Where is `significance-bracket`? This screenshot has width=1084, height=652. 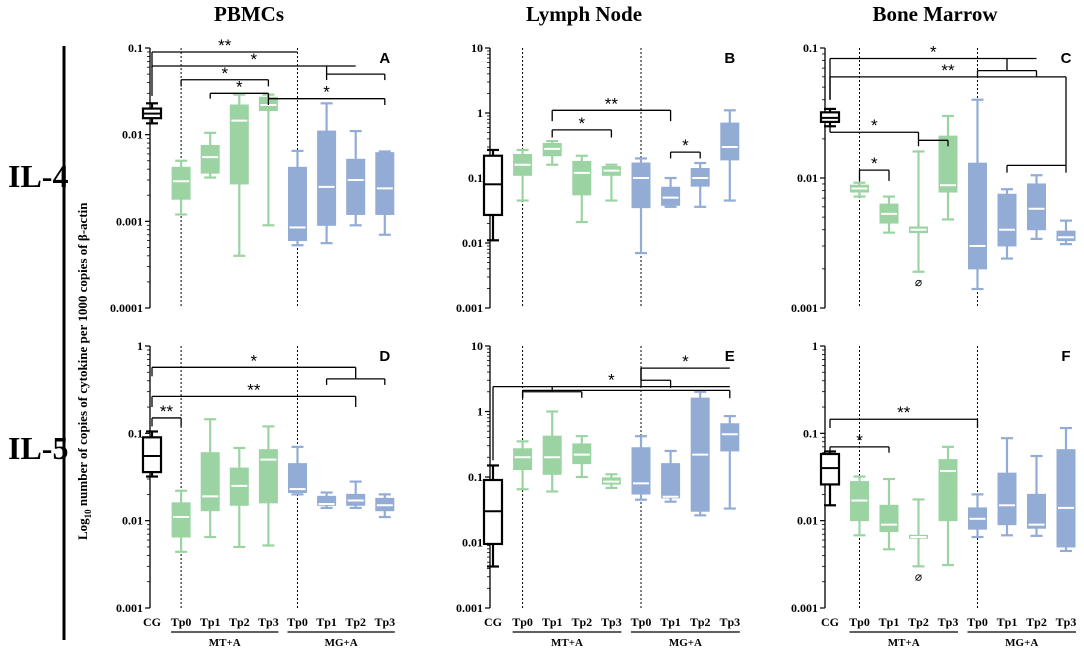
significance-bracket is located at coordinates (626, 394).